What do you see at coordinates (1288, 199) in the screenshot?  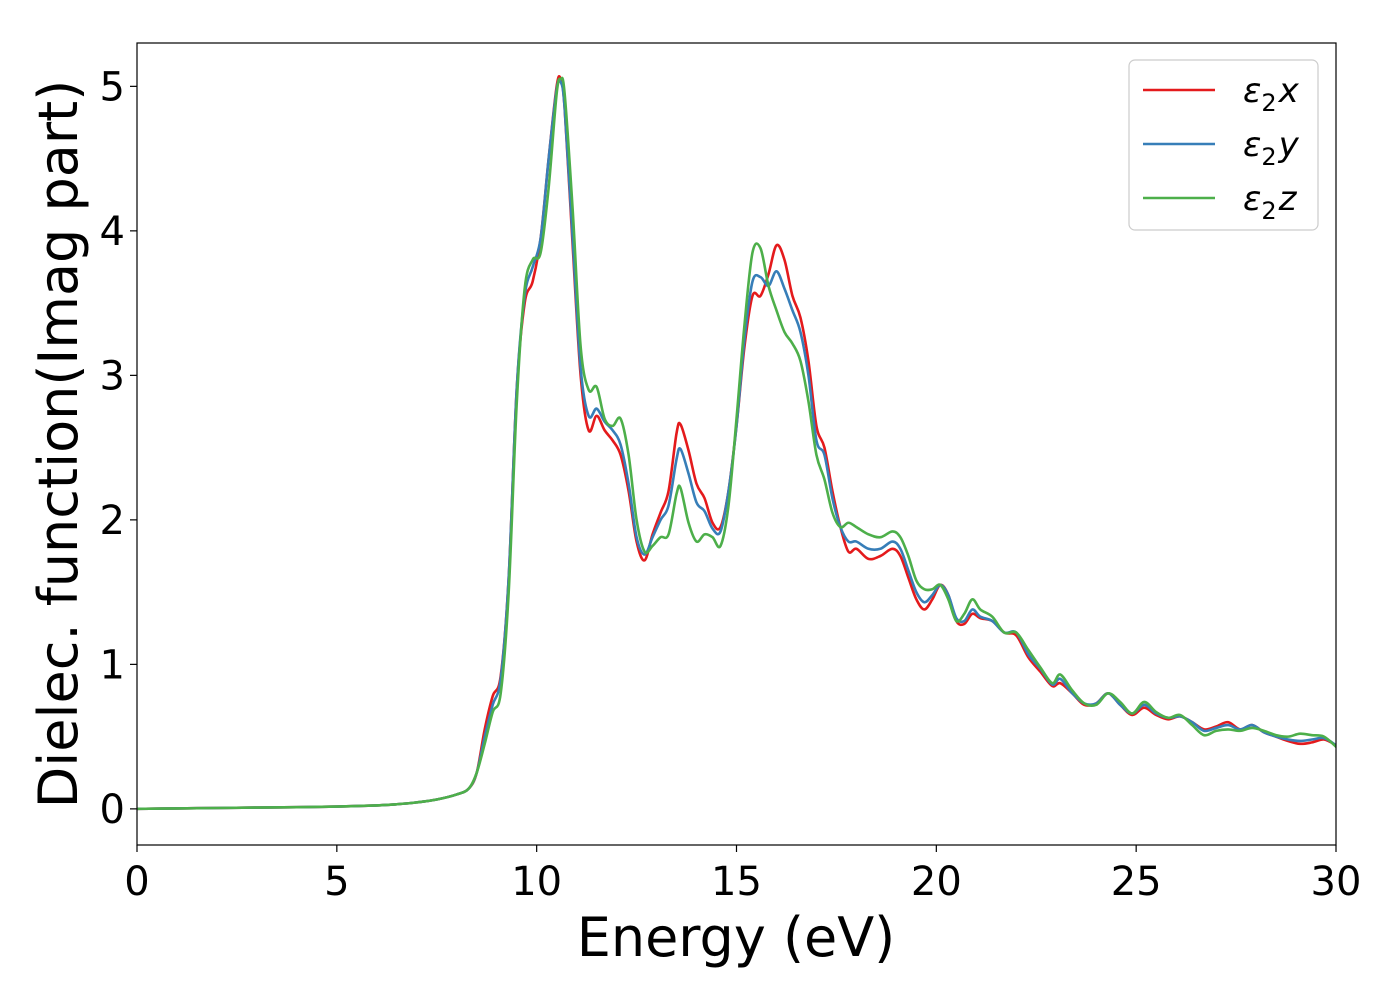 I see `legend-label-suffix: z` at bounding box center [1288, 199].